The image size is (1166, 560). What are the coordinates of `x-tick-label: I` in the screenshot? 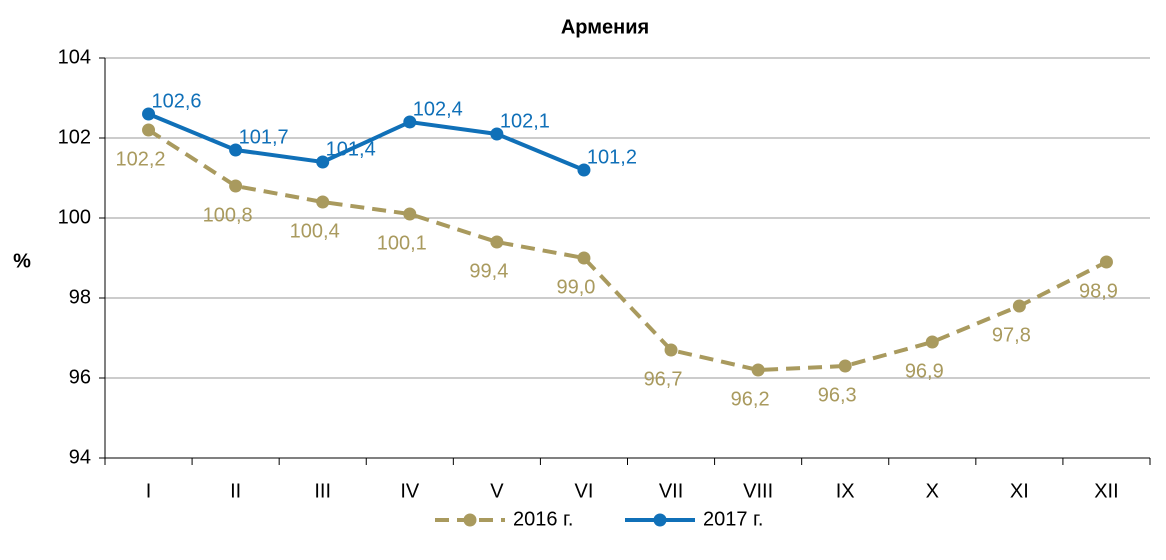 It's located at (149, 491).